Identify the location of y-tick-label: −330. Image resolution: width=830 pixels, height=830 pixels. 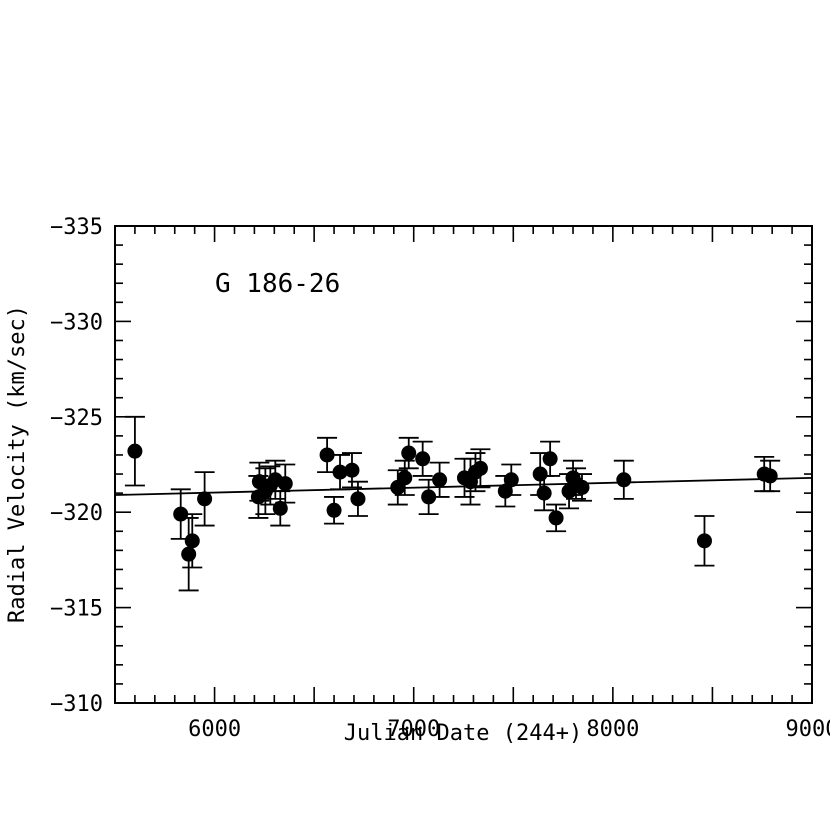
(76, 322).